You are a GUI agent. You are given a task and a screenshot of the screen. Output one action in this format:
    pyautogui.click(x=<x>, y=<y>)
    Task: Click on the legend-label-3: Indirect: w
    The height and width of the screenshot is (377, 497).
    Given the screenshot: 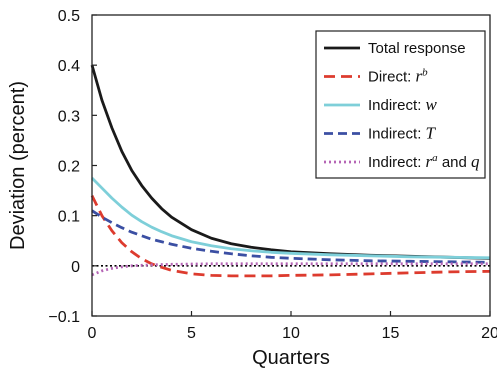 What is the action you would take?
    pyautogui.click(x=403, y=104)
    